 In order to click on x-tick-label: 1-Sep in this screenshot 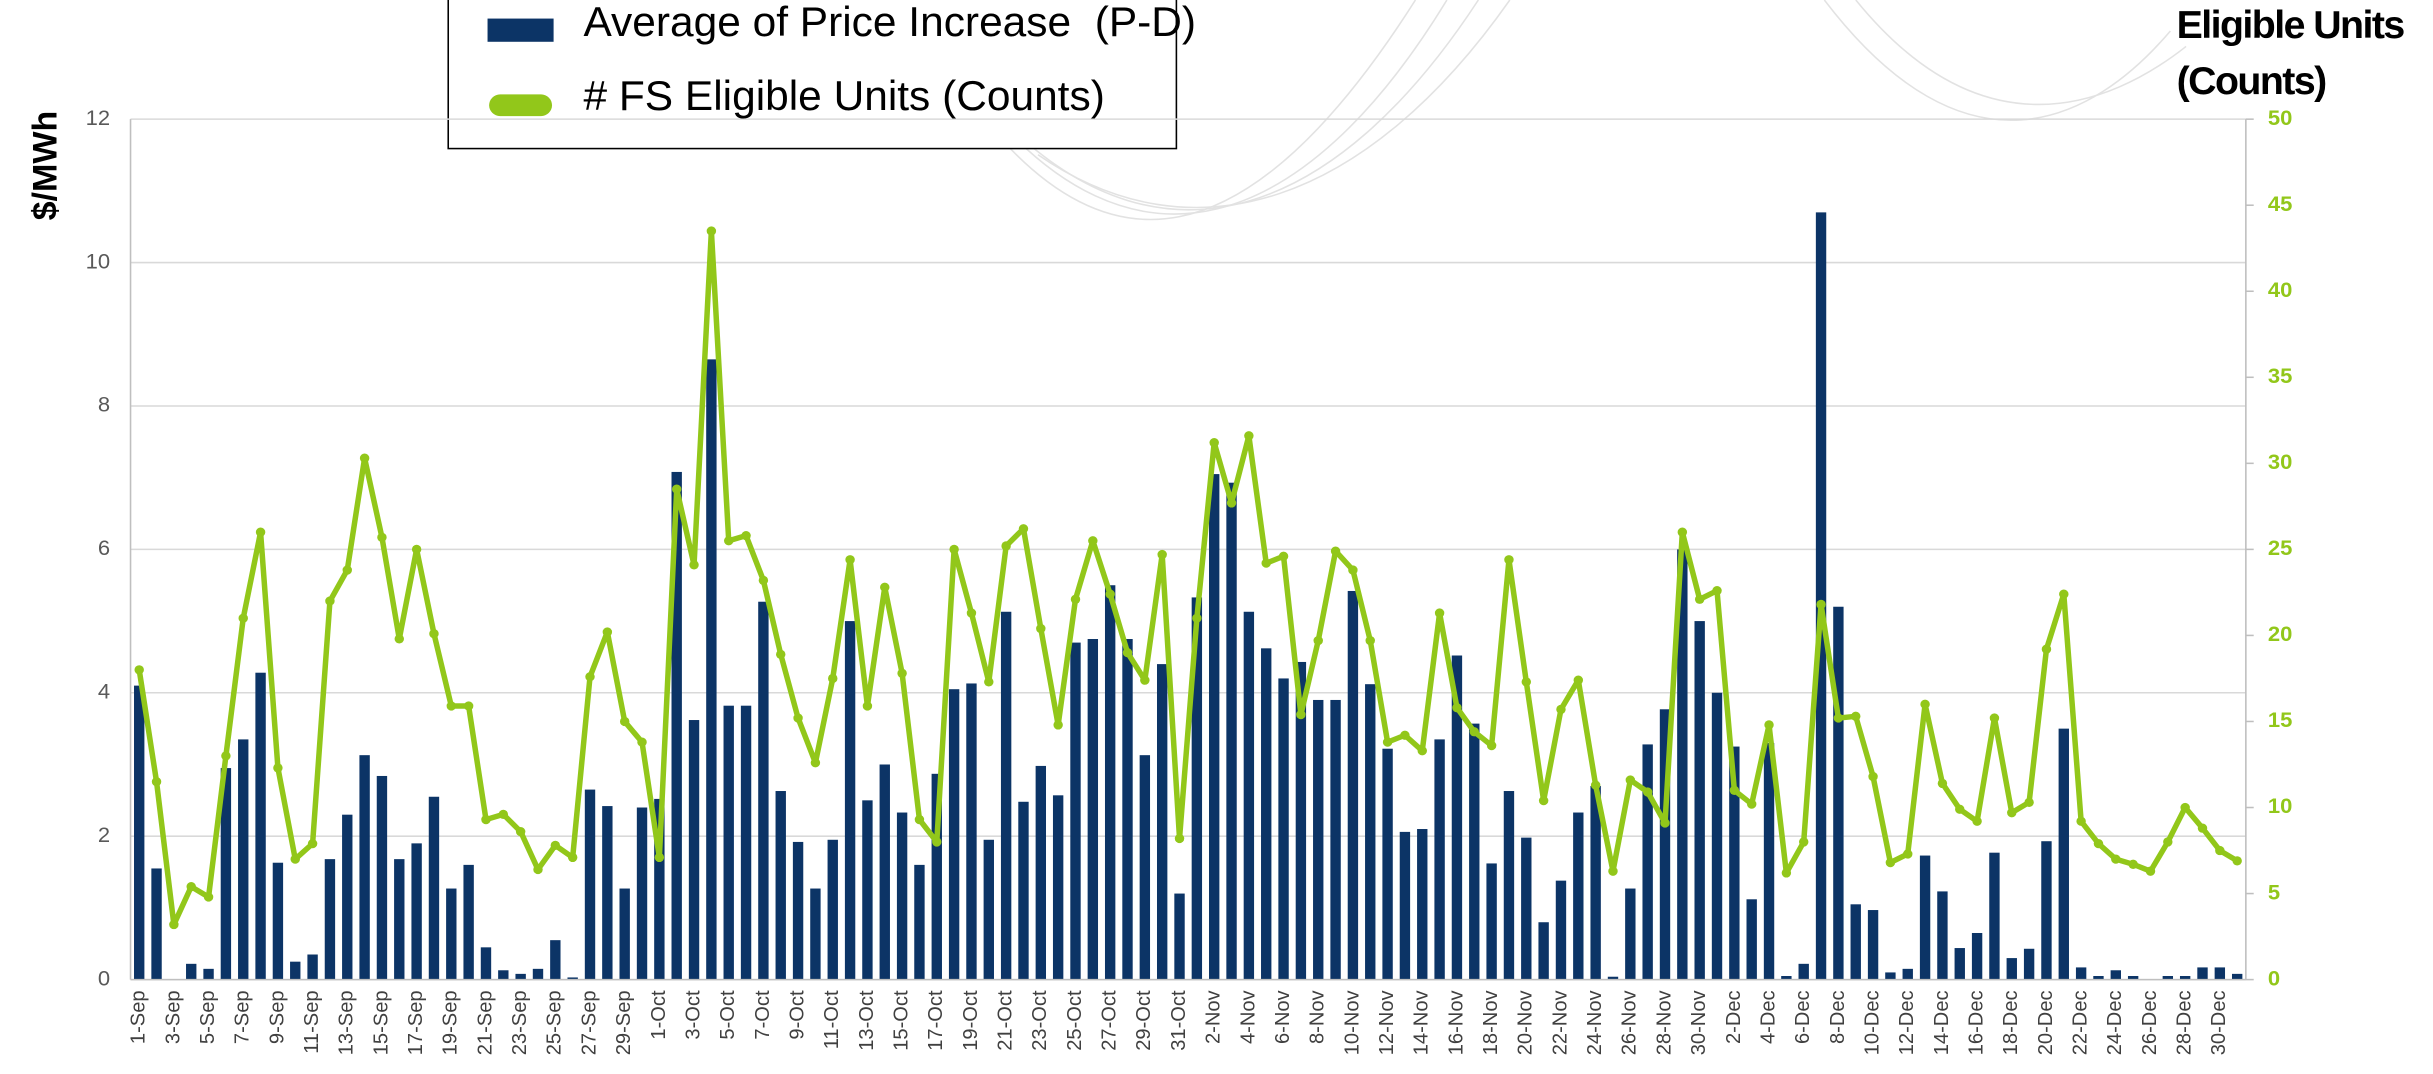, I will do `click(138, 1017)`.